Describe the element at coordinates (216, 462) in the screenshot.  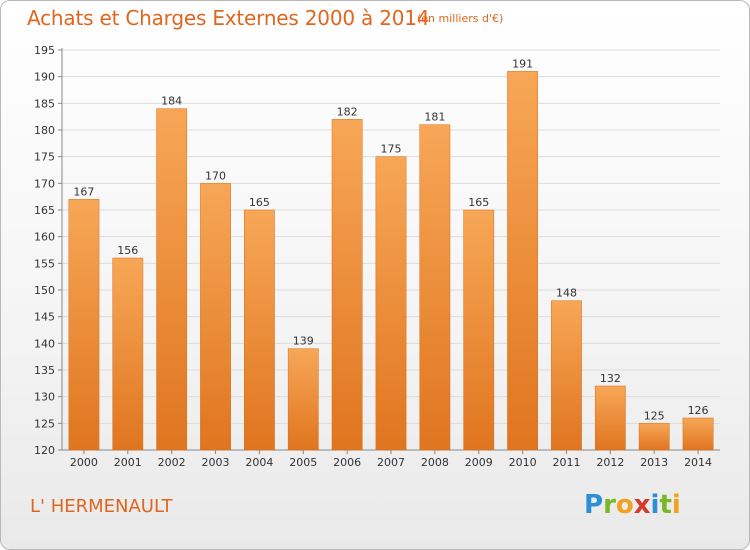
I see `x-tick-label-2003: 2003` at that location.